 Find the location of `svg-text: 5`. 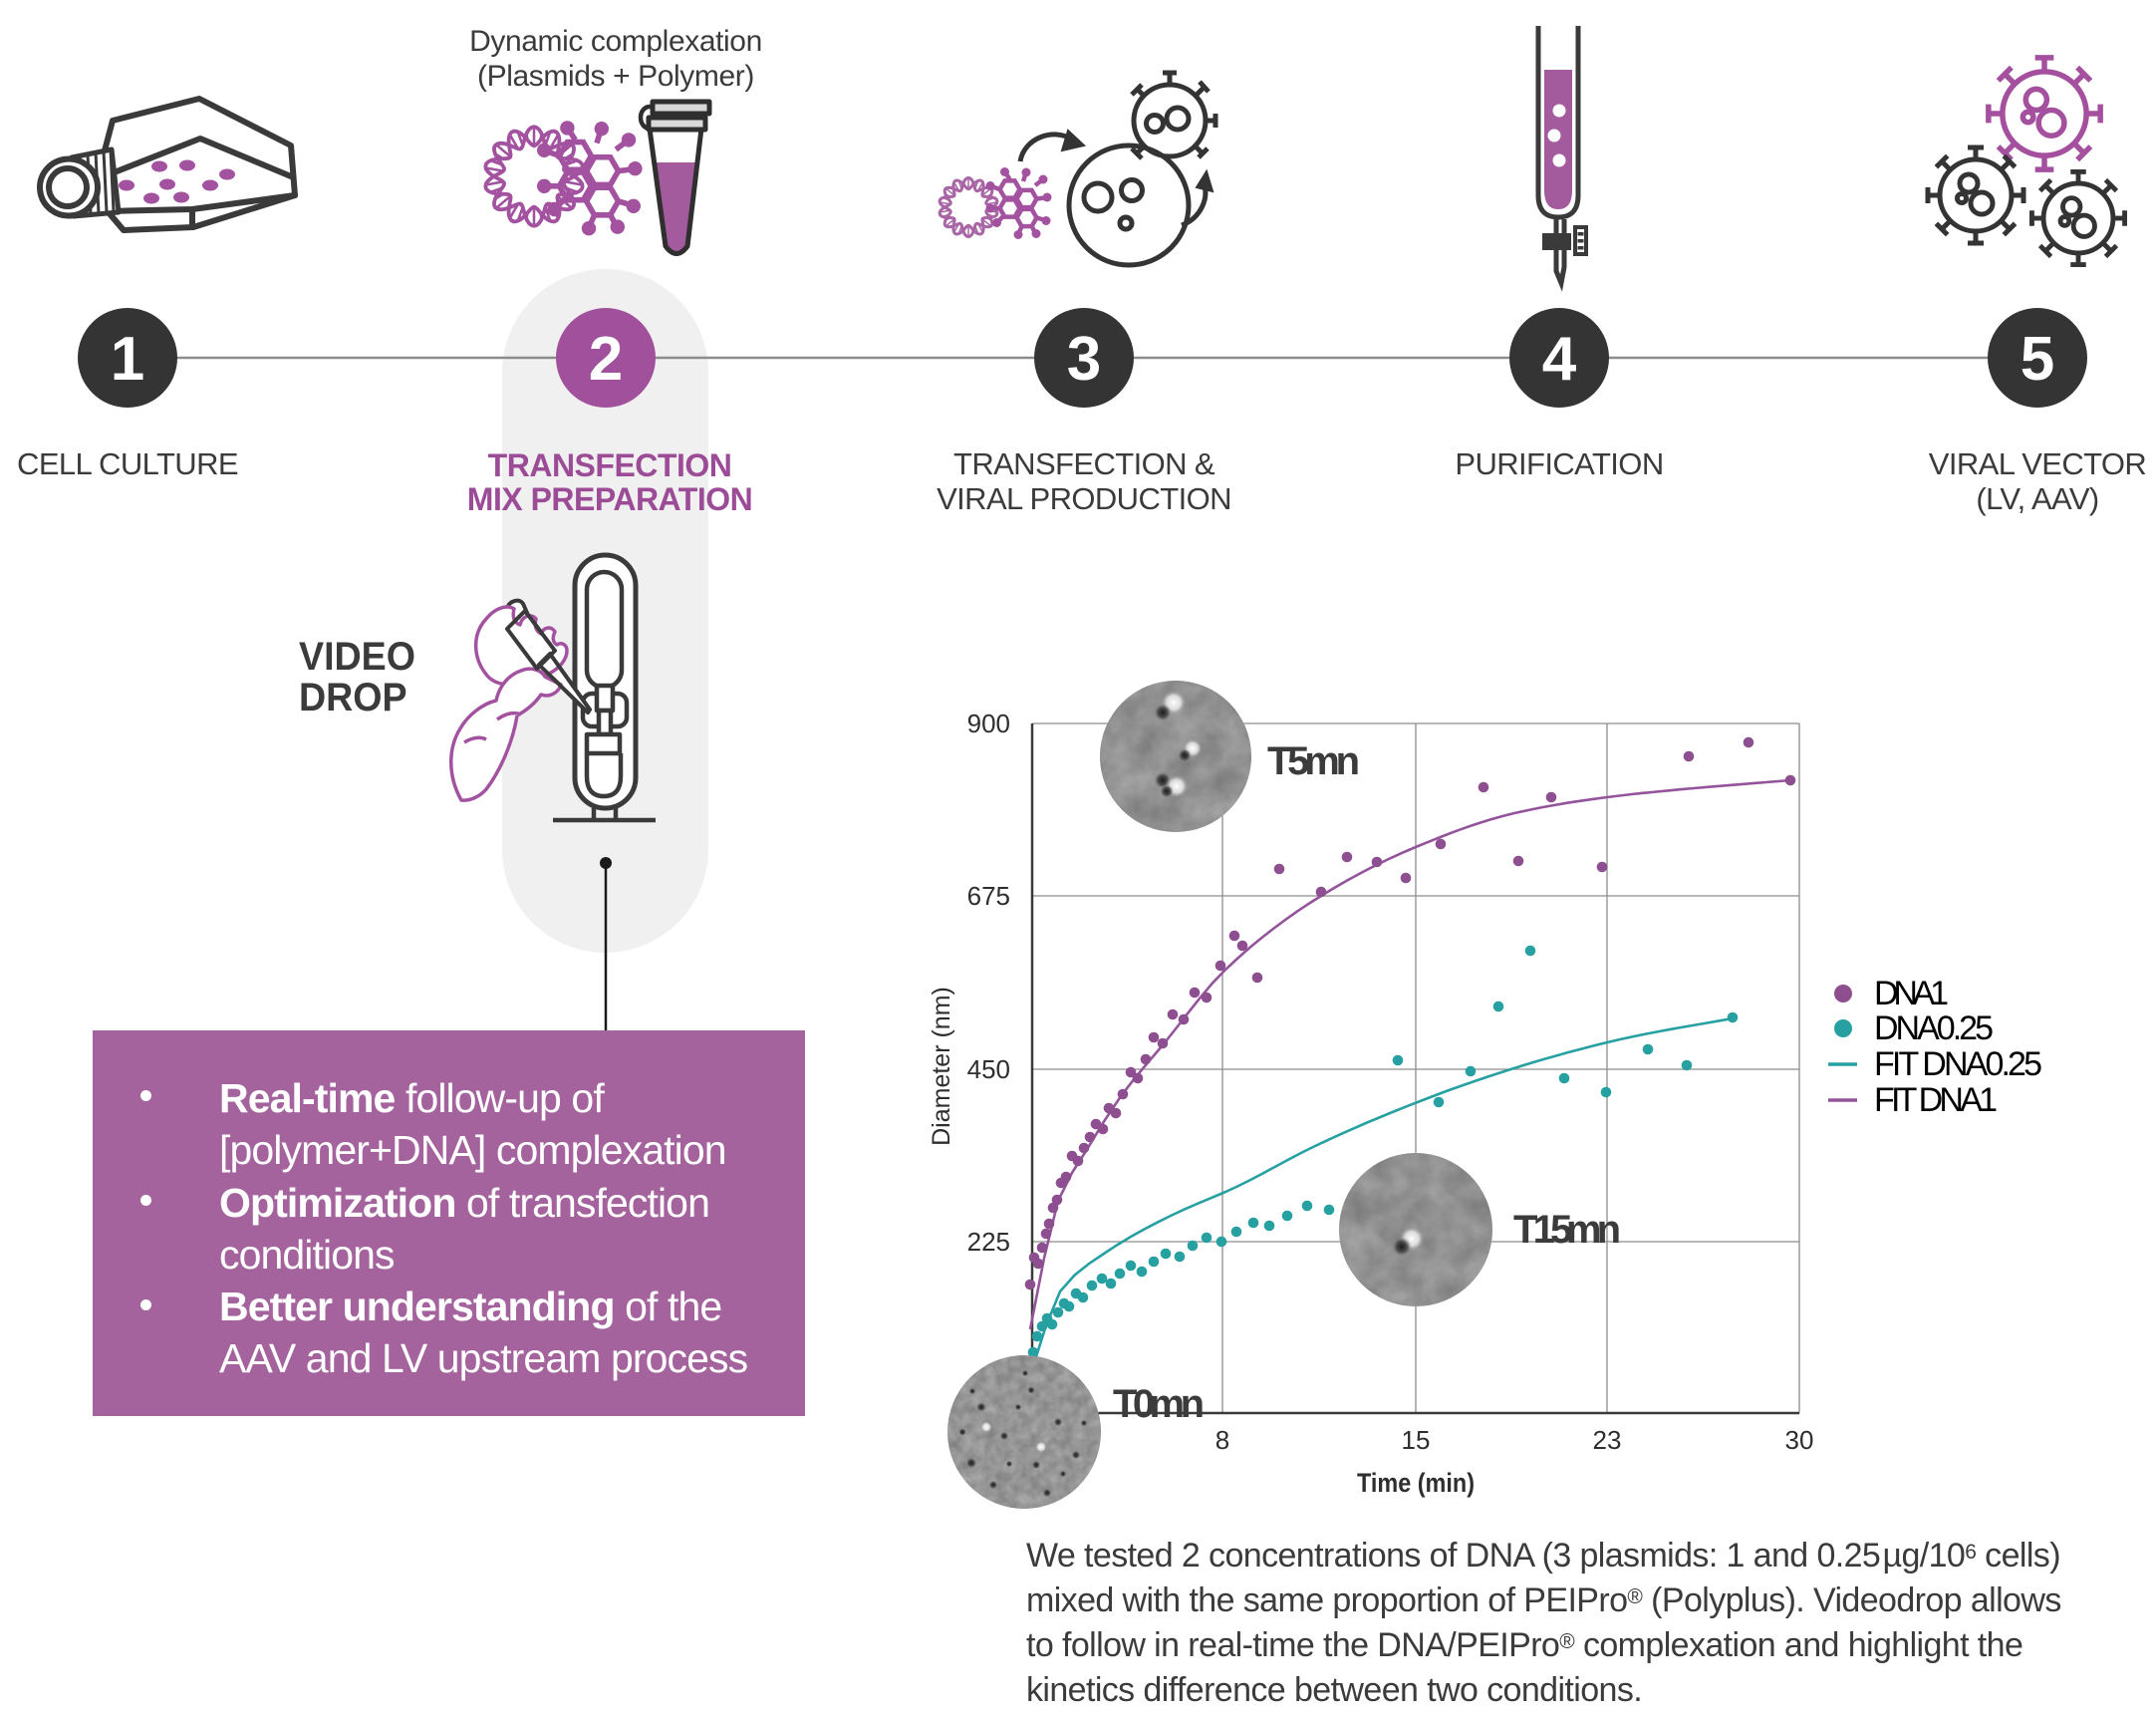

svg-text: 5 is located at coordinates (2037, 359).